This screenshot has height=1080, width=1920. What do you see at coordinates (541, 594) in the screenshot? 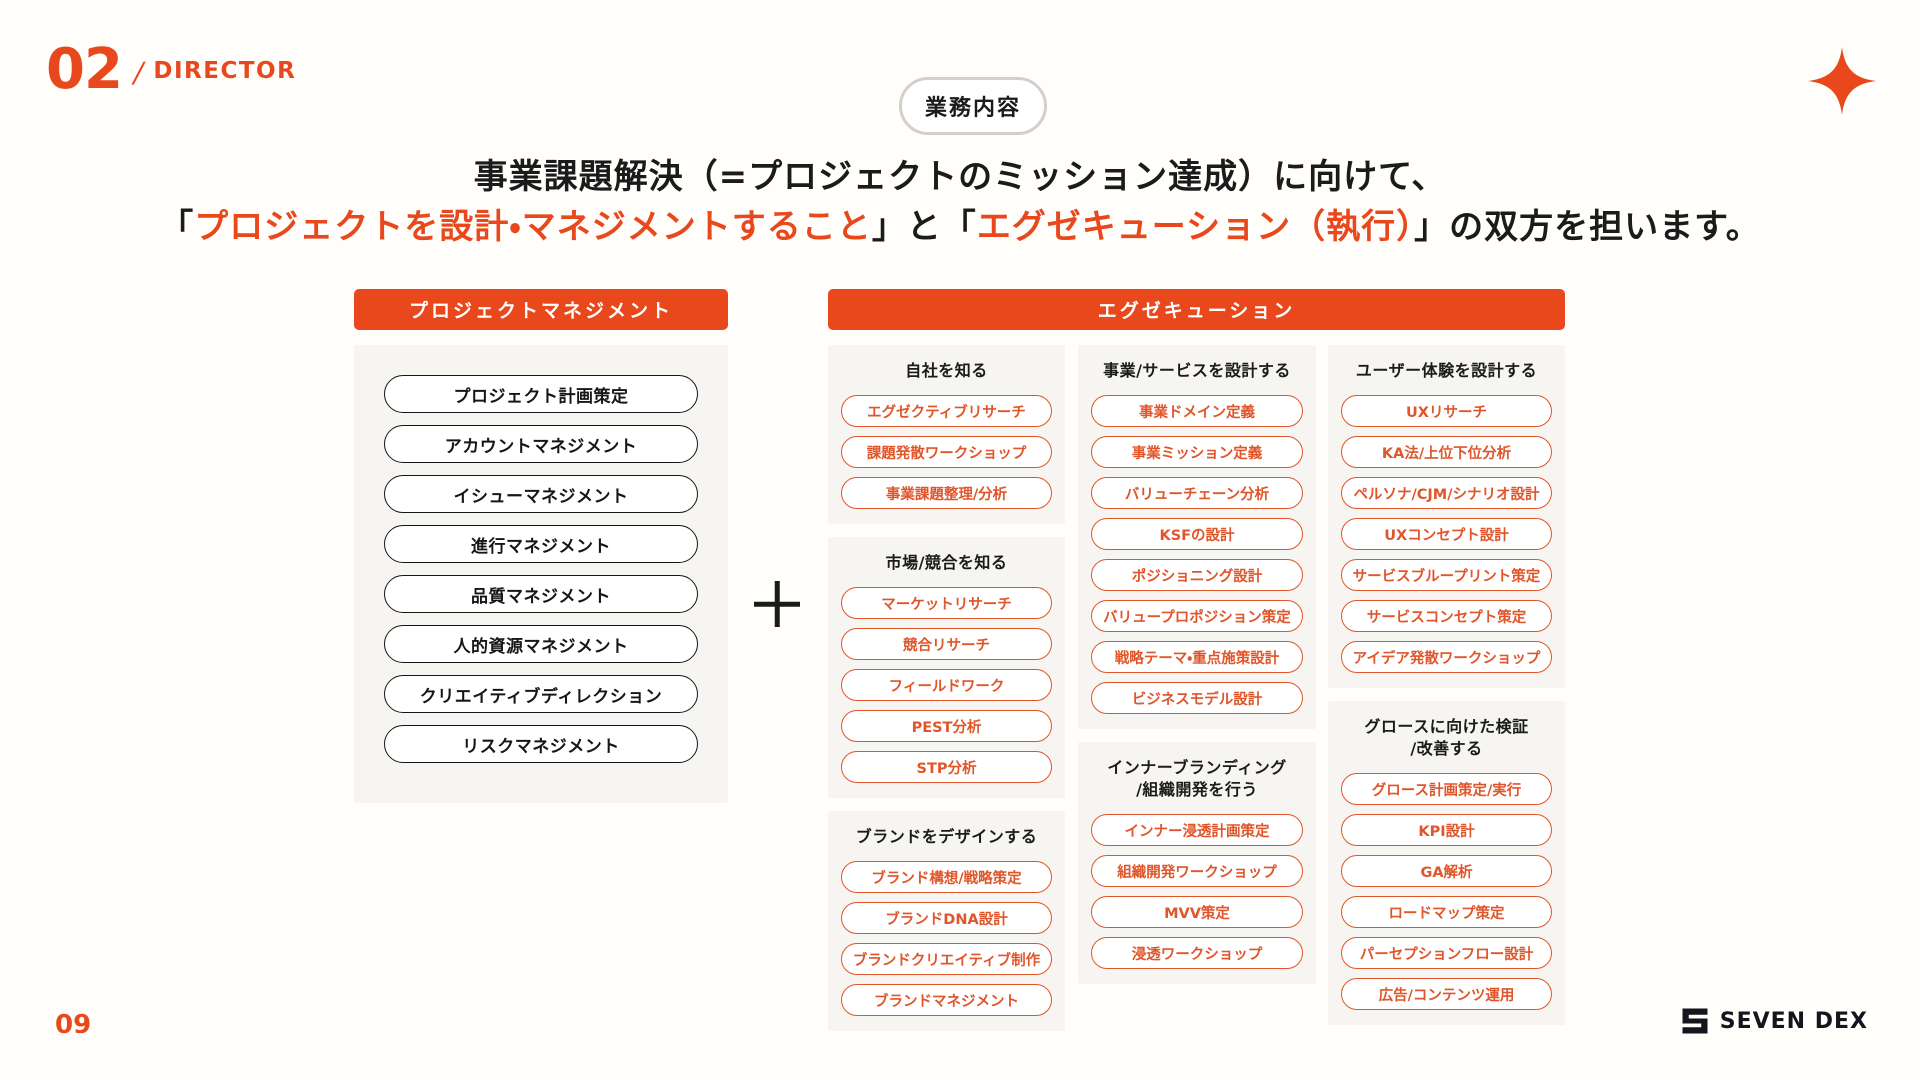
I see `pm-item: 品質マネジメント` at bounding box center [541, 594].